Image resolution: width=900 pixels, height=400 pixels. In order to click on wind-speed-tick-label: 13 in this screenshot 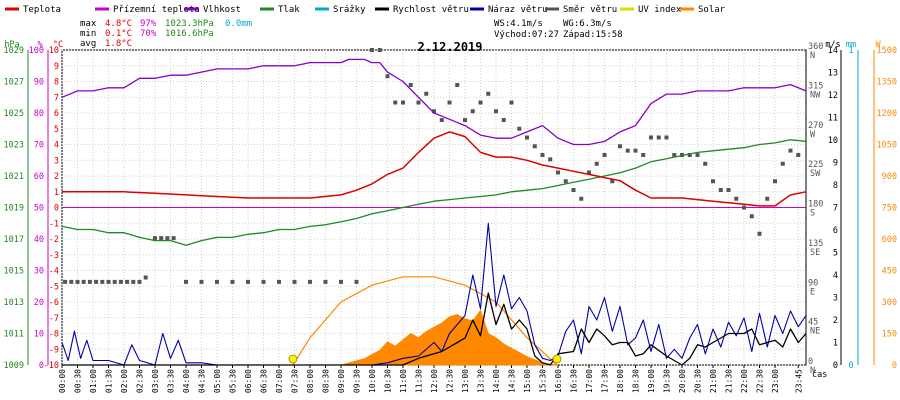, I will do `click(833, 74)`.